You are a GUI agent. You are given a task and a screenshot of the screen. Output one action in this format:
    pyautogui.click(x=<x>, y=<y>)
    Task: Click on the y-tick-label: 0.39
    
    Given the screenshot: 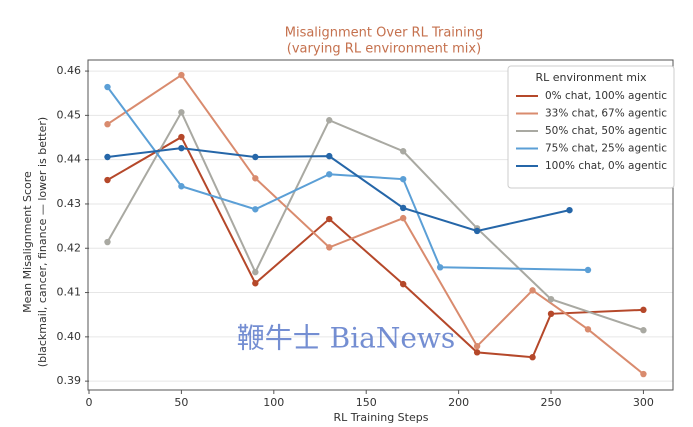 What is the action you would take?
    pyautogui.click(x=69, y=380)
    